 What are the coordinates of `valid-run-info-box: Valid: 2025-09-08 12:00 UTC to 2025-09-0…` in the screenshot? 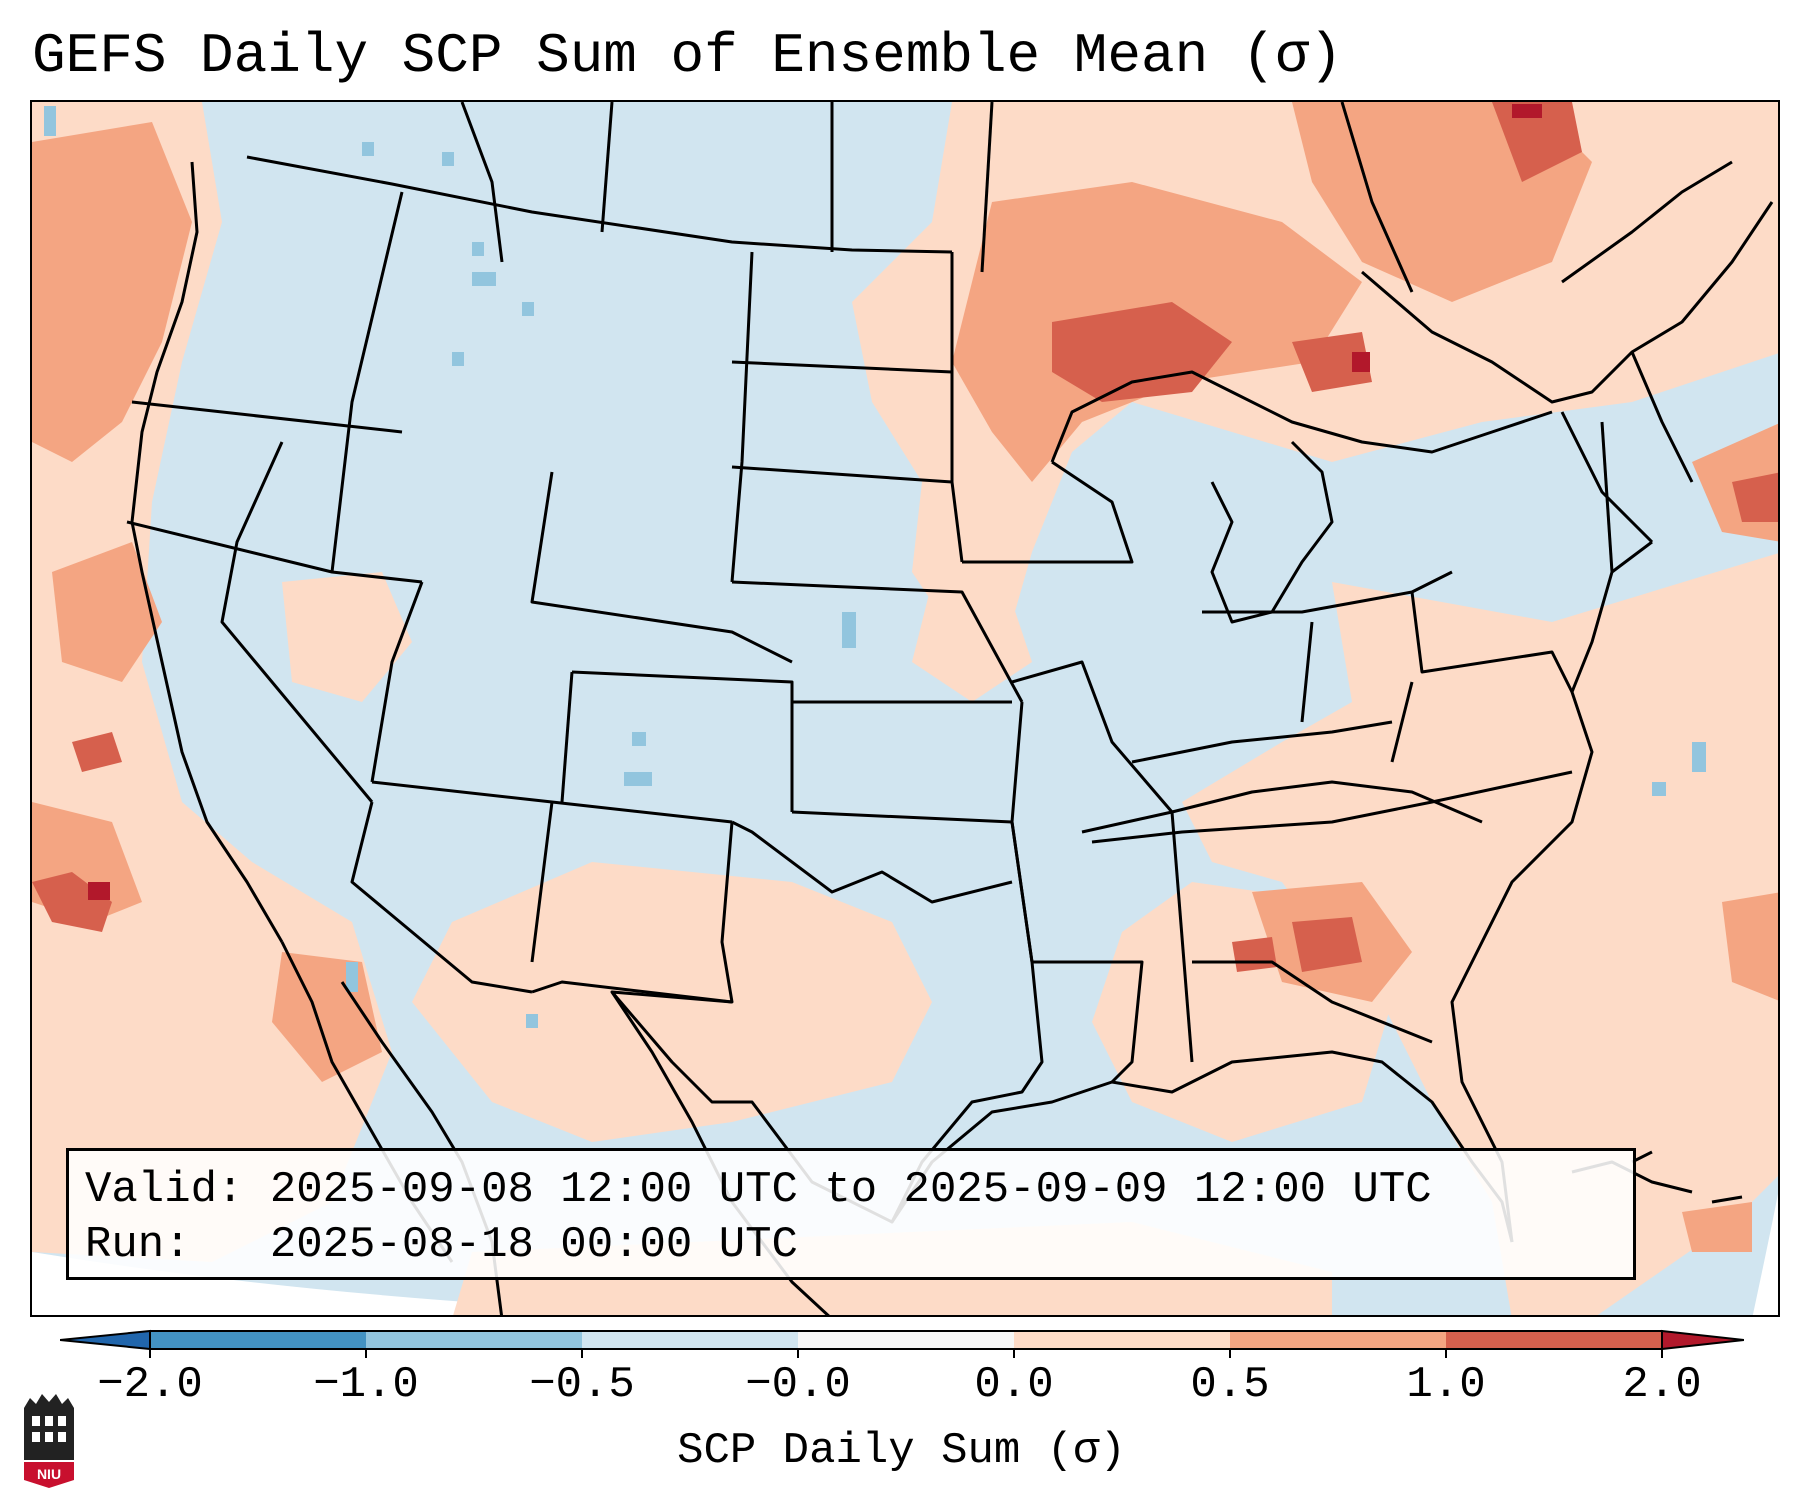 It's located at (851, 1214).